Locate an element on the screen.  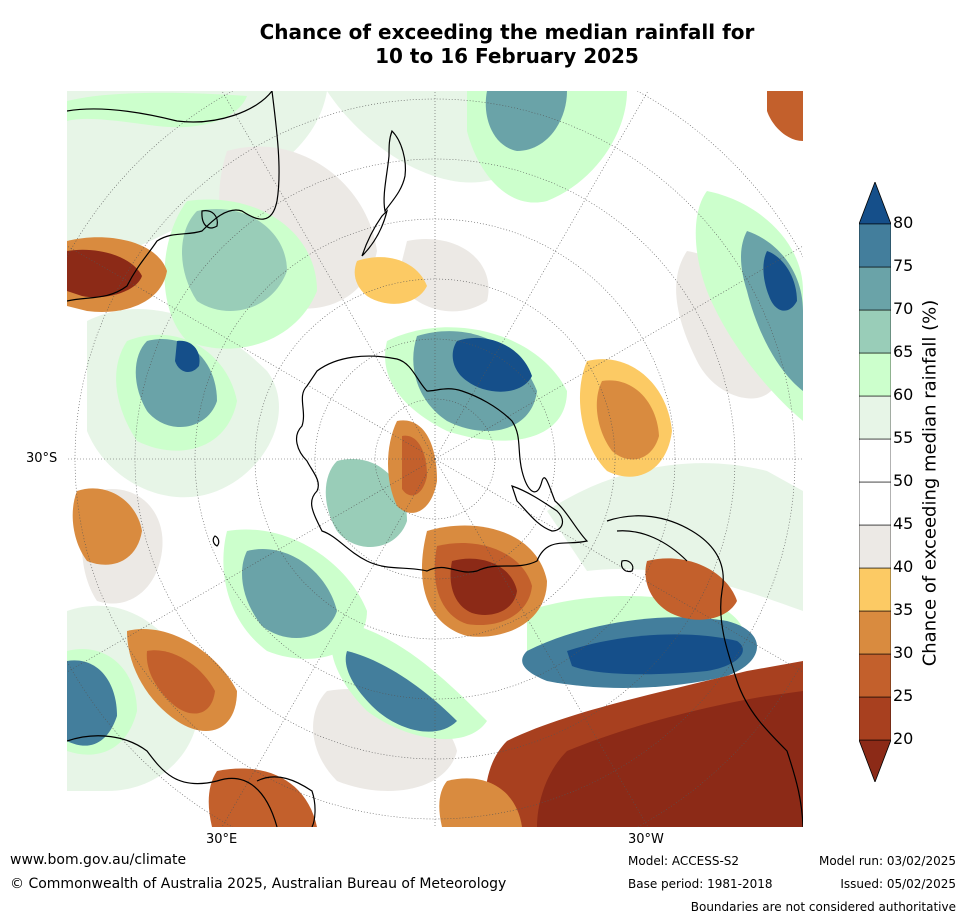
australia-coastline is located at coordinates (173, 196).